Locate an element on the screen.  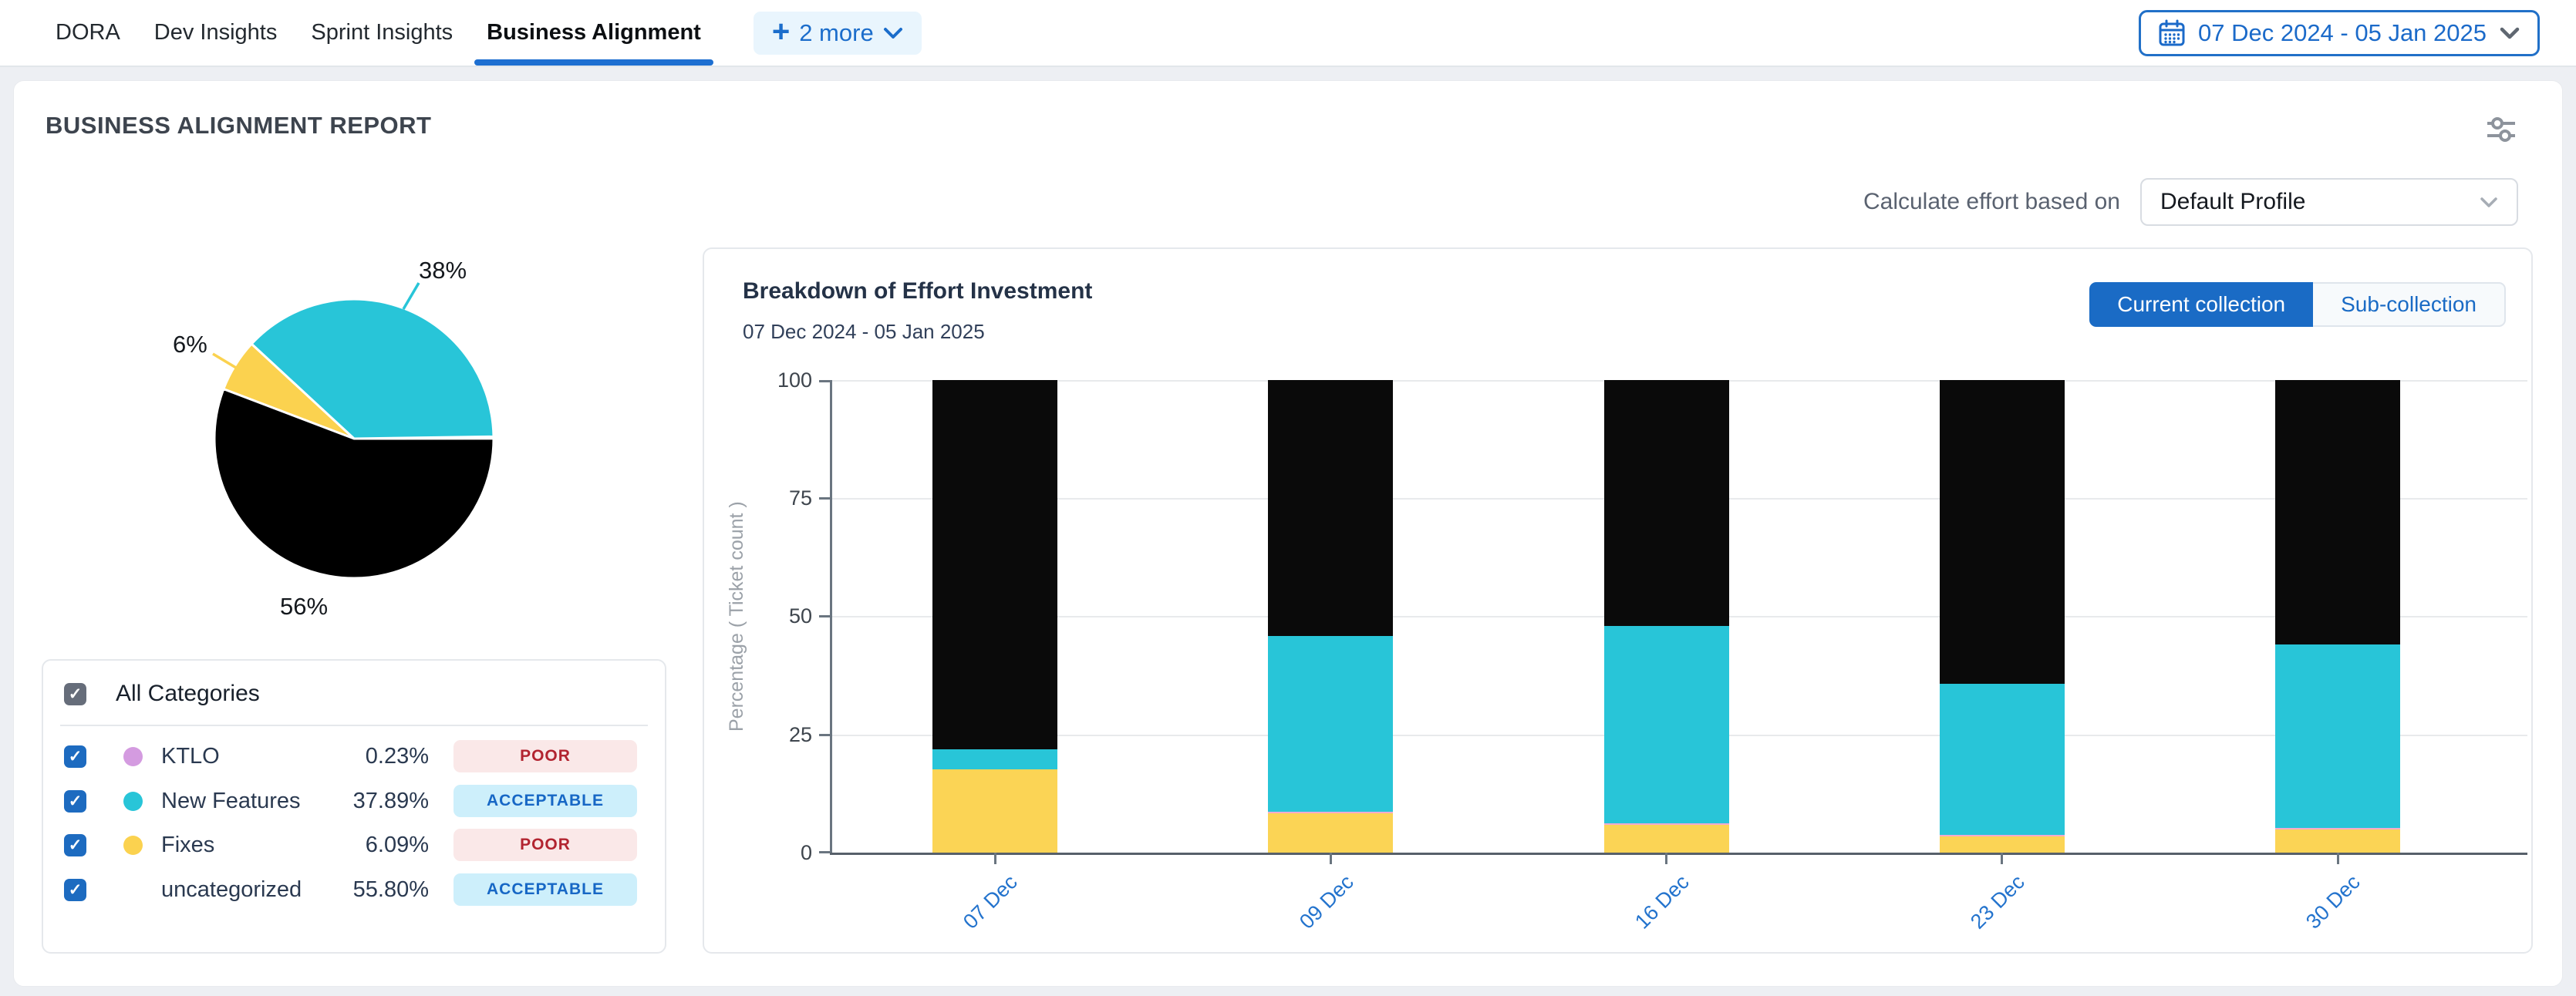
divider is located at coordinates (354, 725).